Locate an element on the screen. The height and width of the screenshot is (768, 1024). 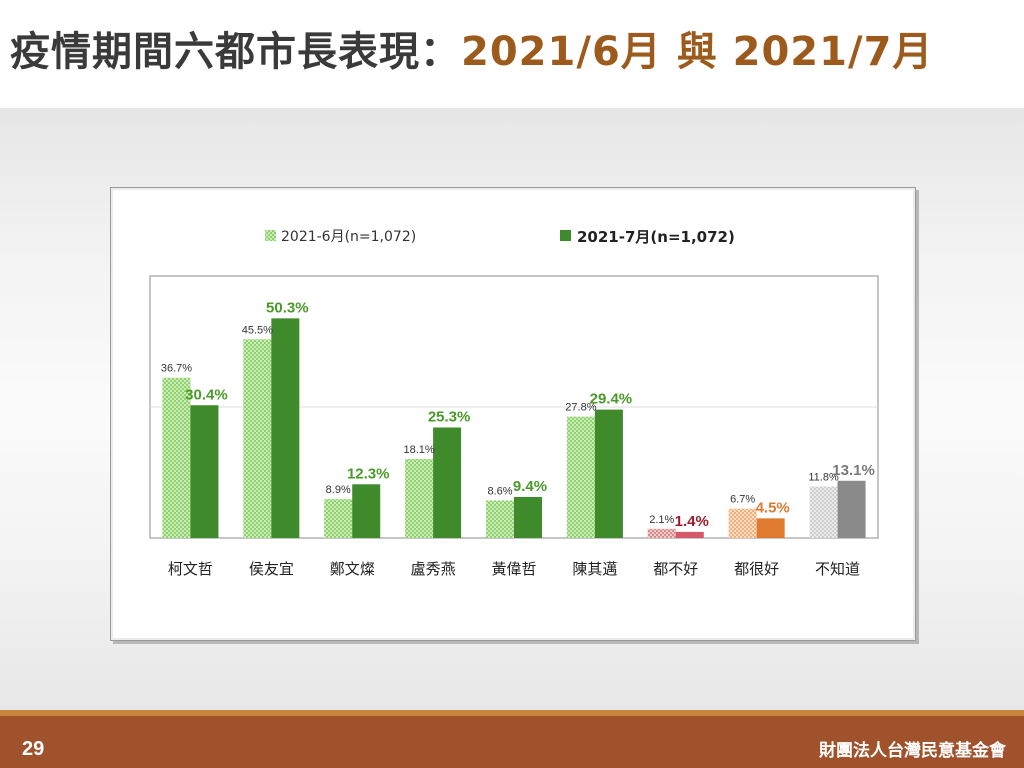
value-label-jun-7: 6.7% is located at coordinates (742, 500).